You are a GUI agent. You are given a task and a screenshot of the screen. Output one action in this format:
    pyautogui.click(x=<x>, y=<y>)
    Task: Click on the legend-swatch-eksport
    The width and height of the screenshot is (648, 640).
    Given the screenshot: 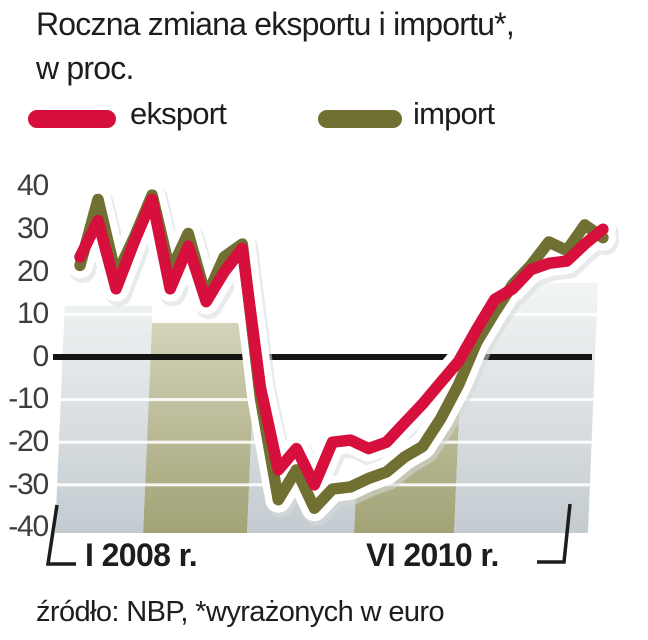 What is the action you would take?
    pyautogui.click(x=72, y=119)
    